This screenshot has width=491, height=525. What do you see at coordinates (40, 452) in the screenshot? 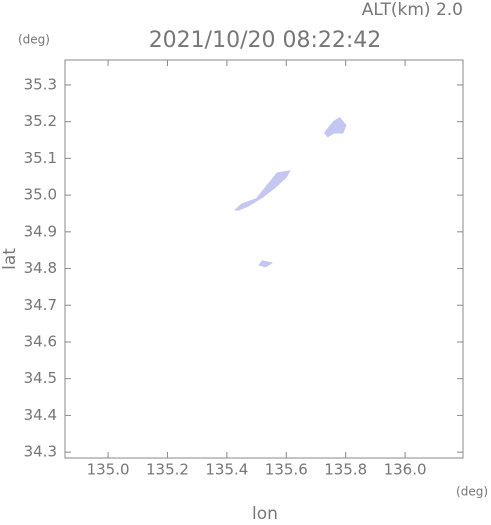
I see `y-tick-label: 34.3` at bounding box center [40, 452].